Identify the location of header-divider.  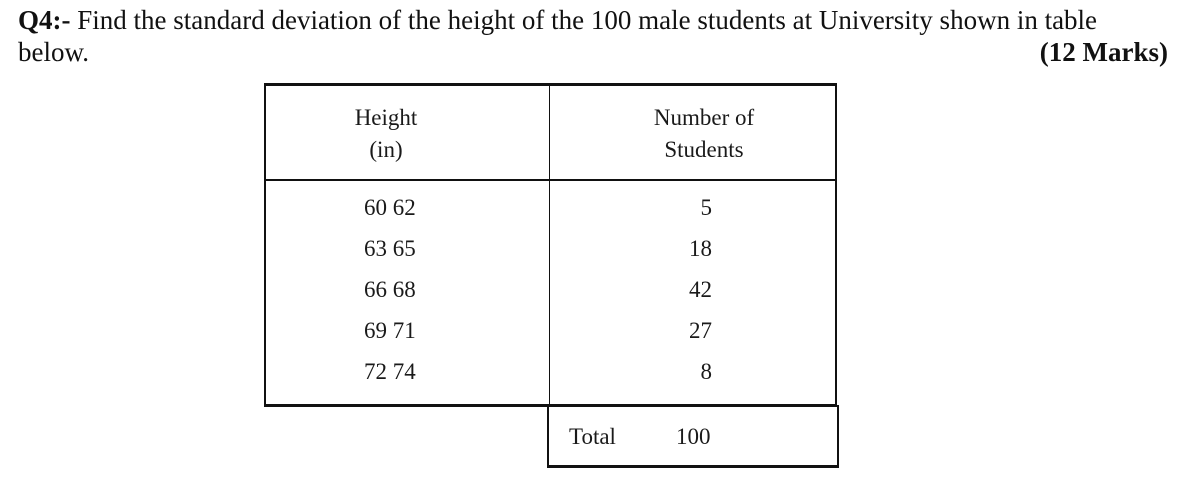
(550, 180).